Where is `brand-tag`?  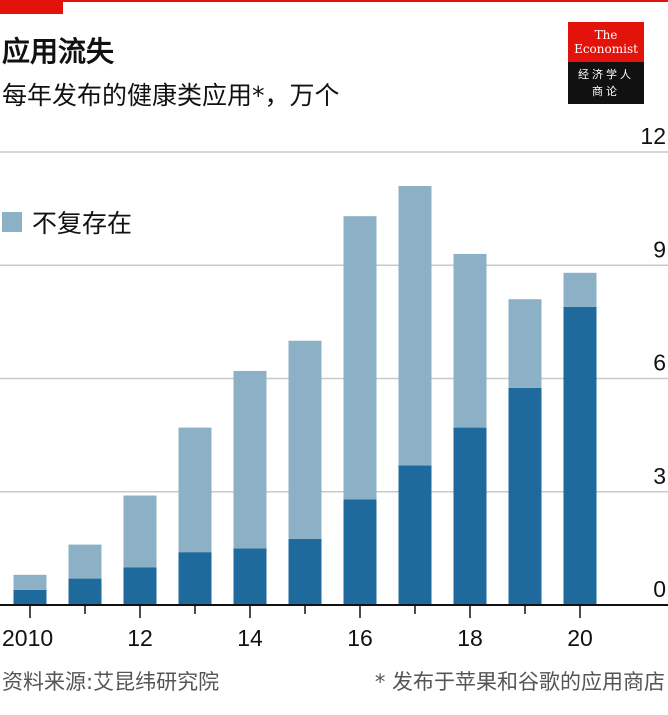 brand-tag is located at coordinates (31, 7).